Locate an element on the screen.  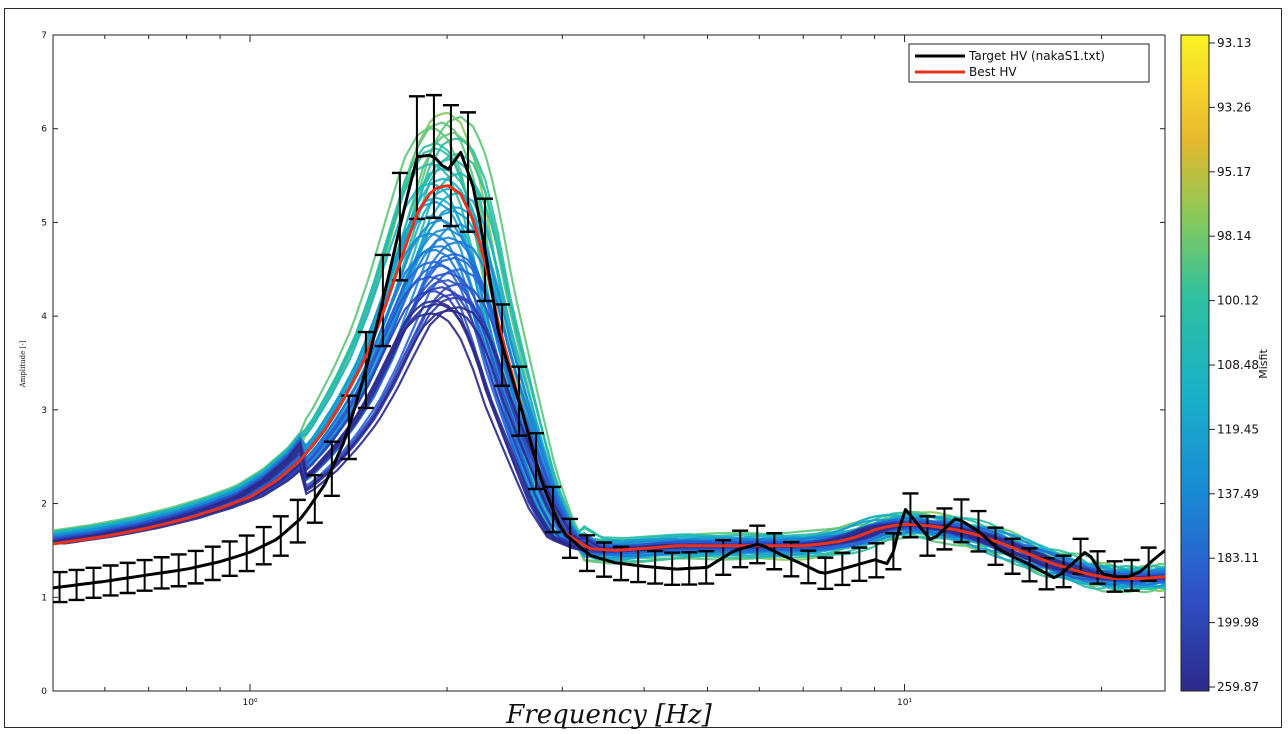
y-tick-label: 4 is located at coordinates (44, 317).